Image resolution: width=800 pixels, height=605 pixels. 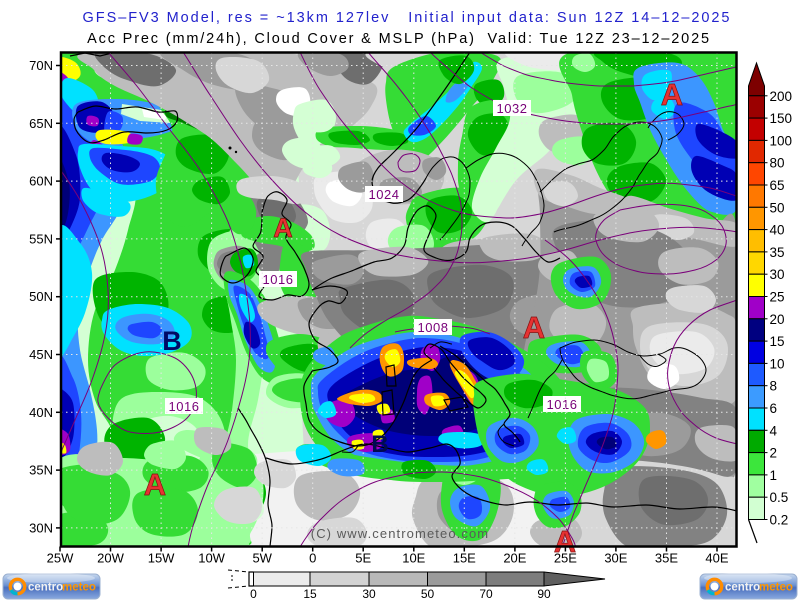 I want to click on svg-text: 20E, so click(x=514, y=558).